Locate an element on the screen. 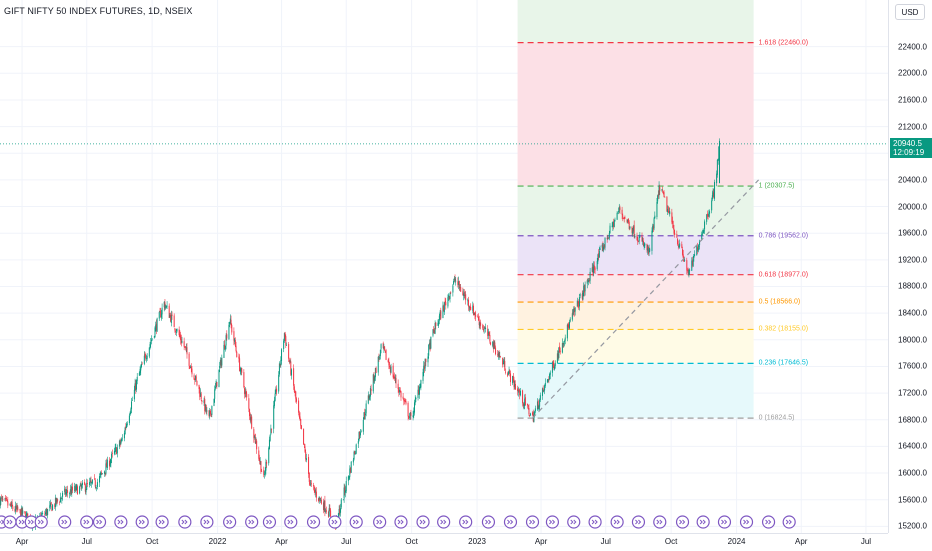  currency-button: USD is located at coordinates (910, 12).